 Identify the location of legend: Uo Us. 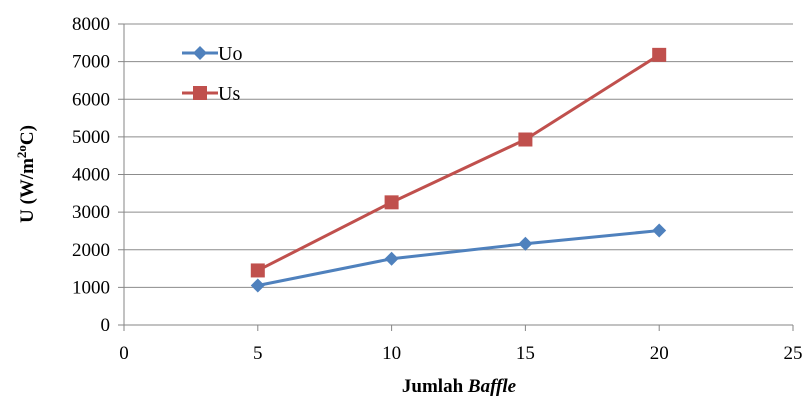
(212, 74).